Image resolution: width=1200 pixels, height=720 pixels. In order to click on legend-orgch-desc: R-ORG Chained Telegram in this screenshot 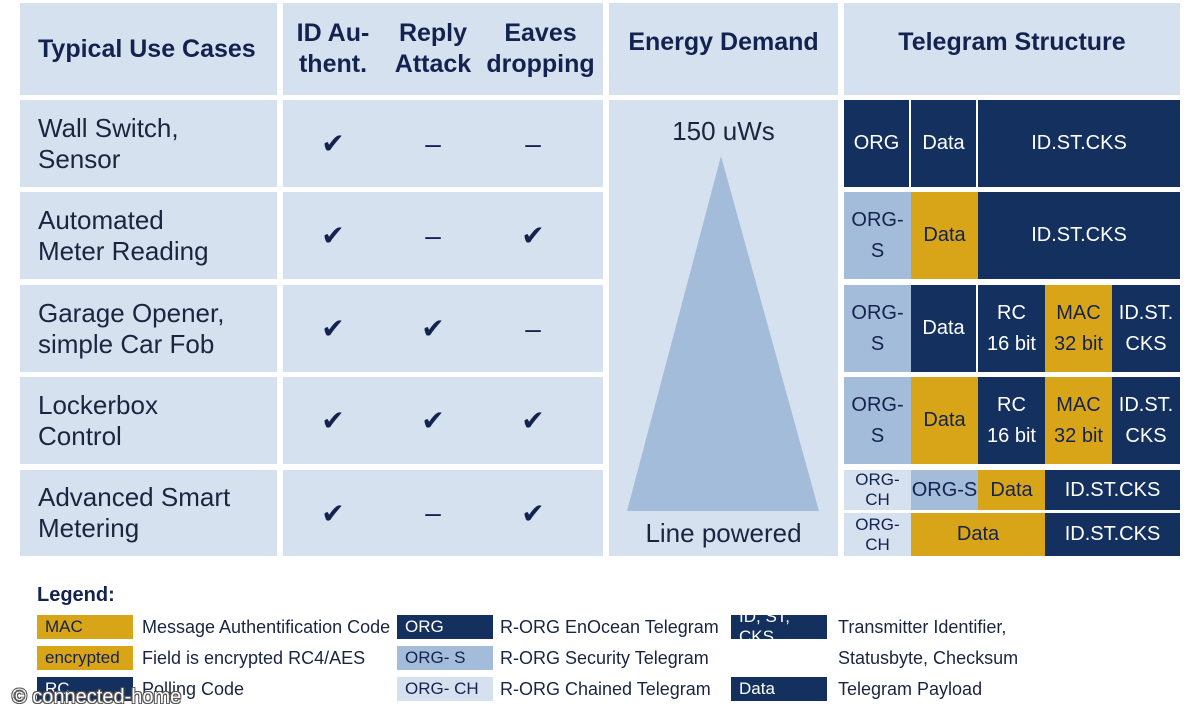, I will do `click(605, 689)`.